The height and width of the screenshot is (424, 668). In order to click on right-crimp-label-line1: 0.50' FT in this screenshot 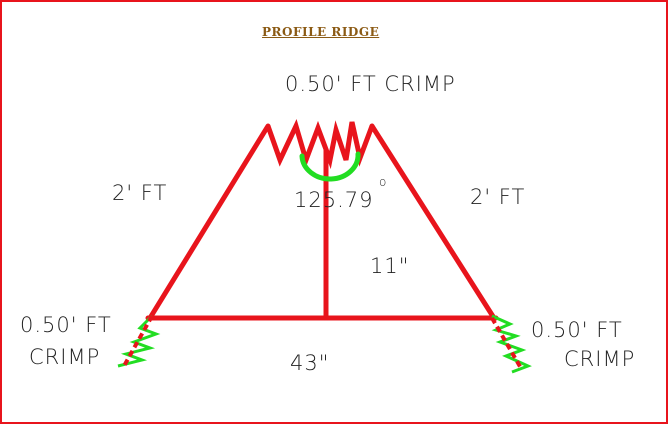, I will do `click(577, 330)`.